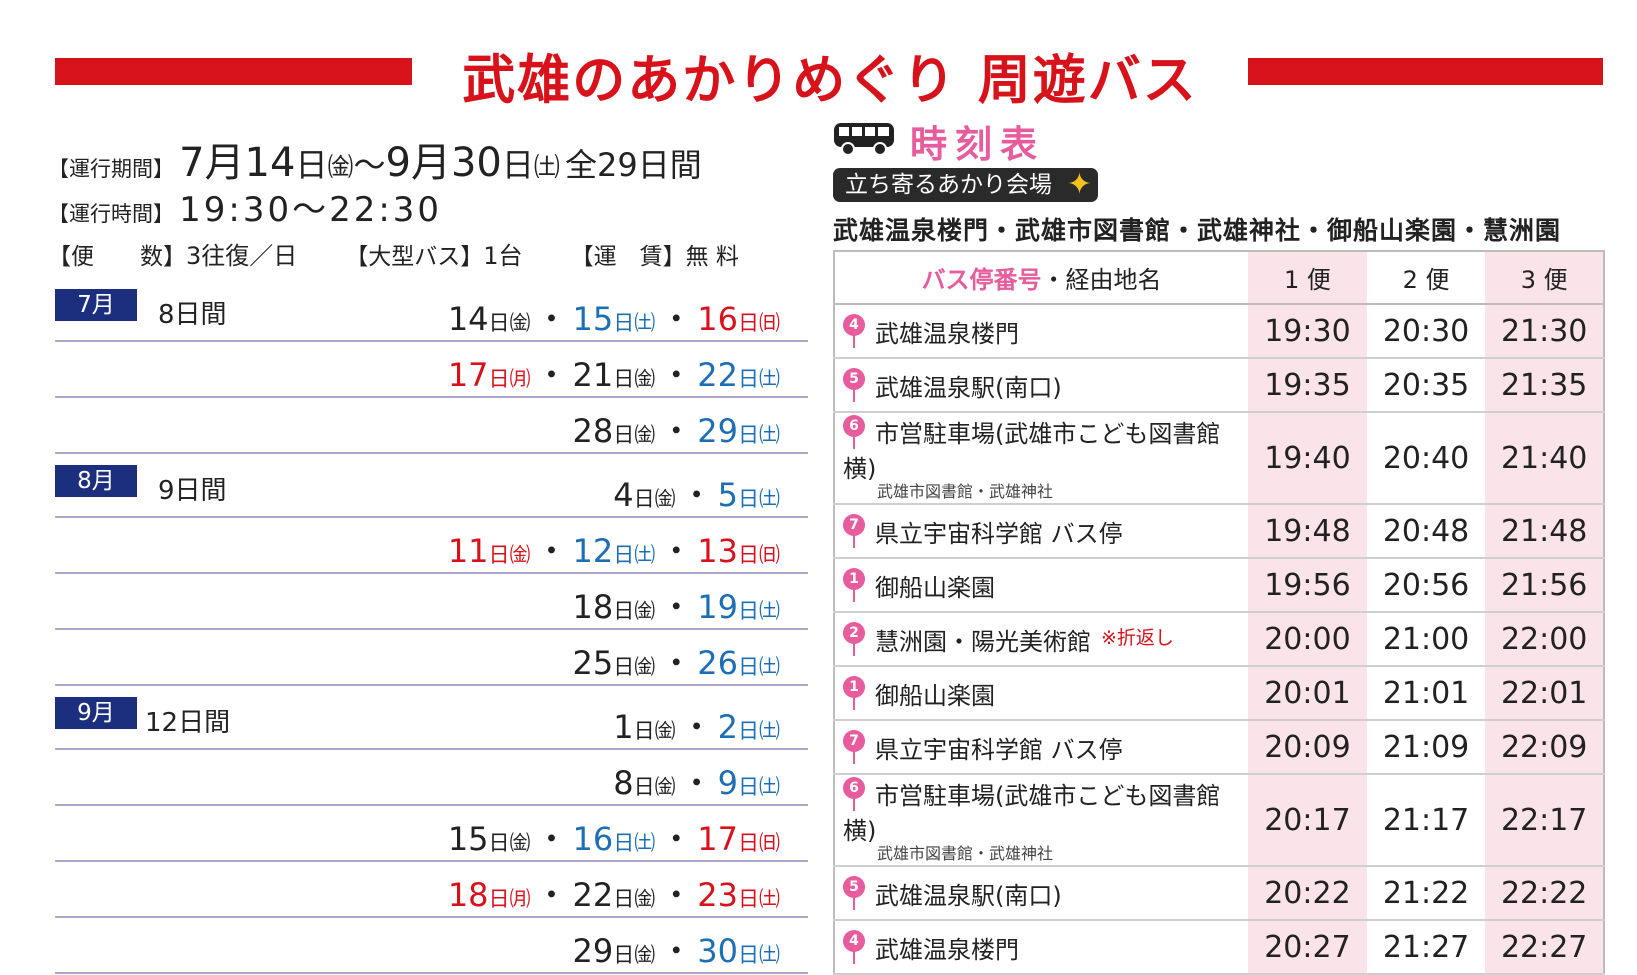 This screenshot has width=1637, height=975. What do you see at coordinates (503, 256) in the screenshot?
I see `bus-value: 1台` at bounding box center [503, 256].